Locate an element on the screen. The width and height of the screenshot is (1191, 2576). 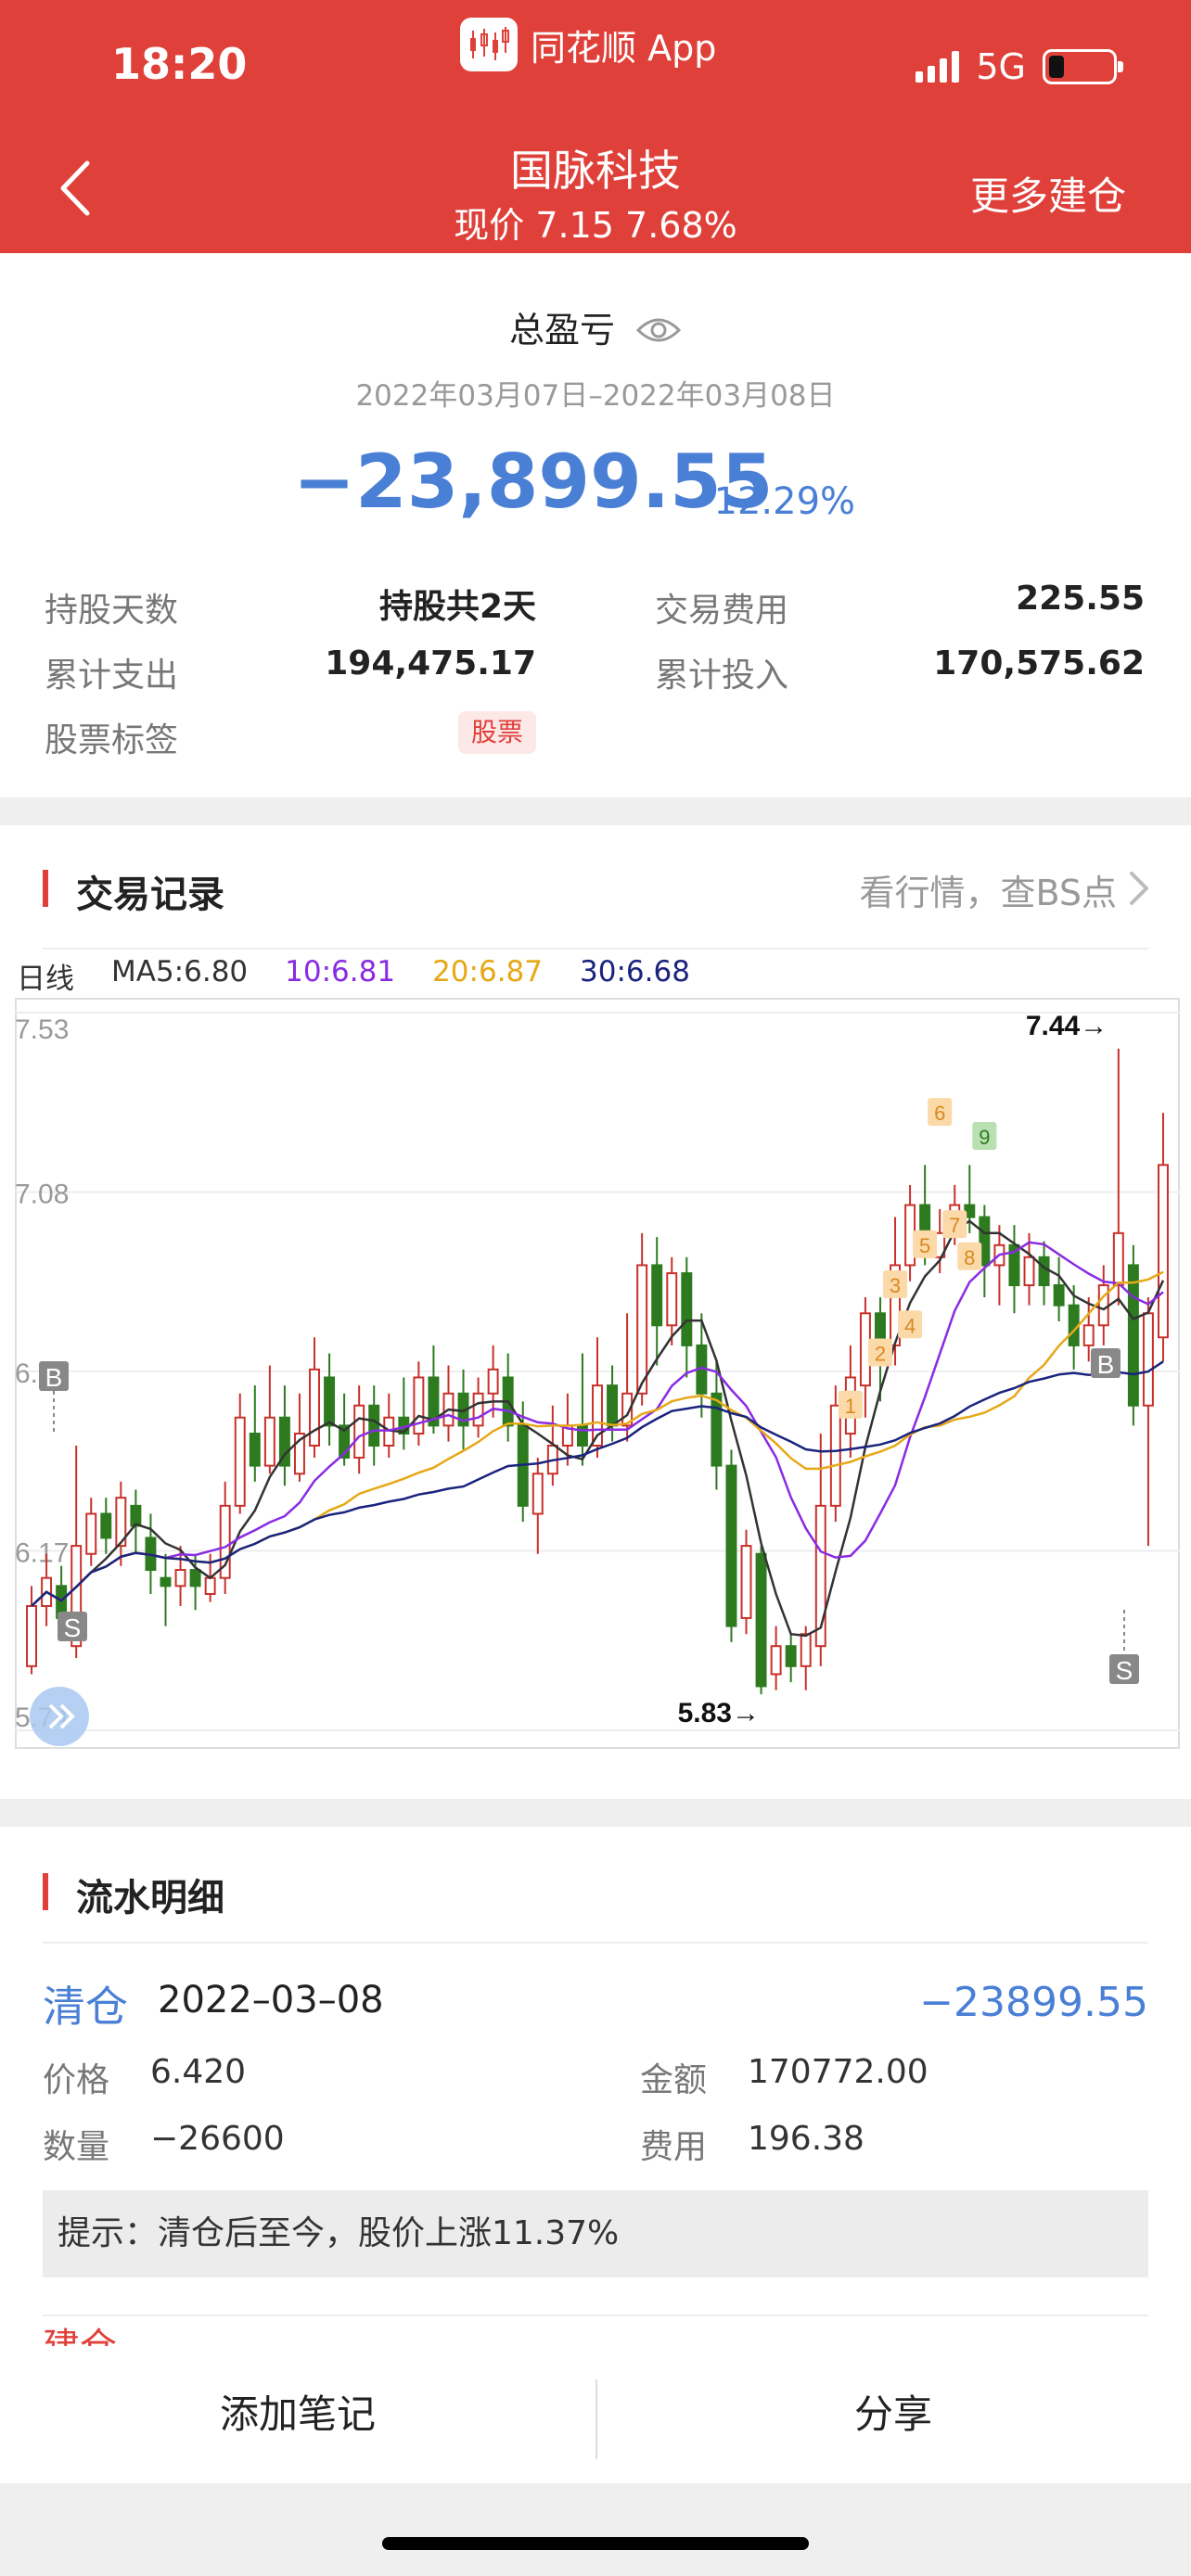
network-label: 5G is located at coordinates (1001, 66).